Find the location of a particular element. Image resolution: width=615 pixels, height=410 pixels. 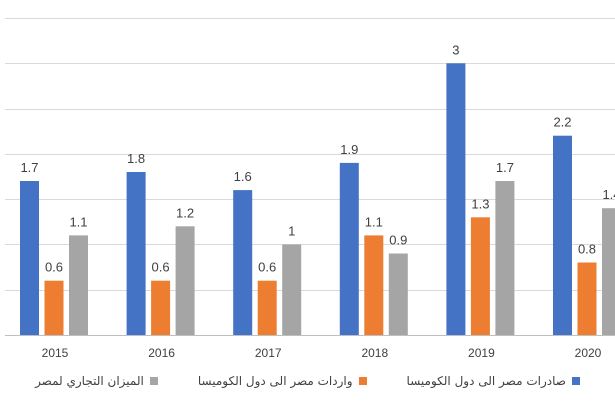

bar-exports-2020 is located at coordinates (562, 235).